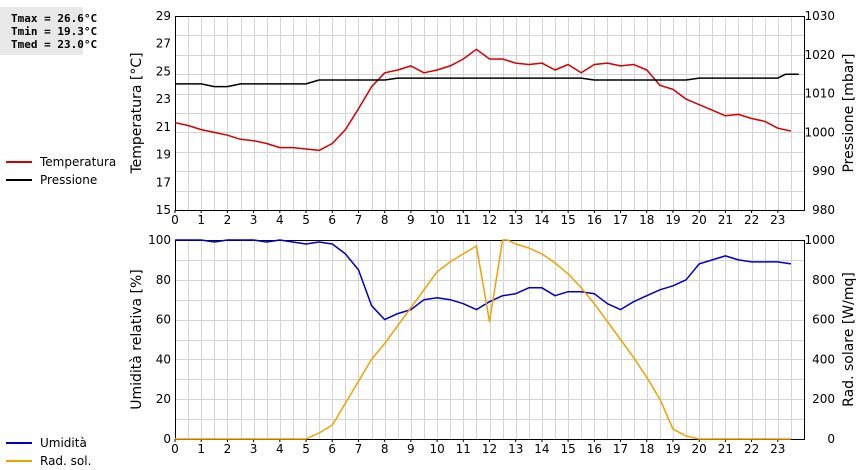 This screenshot has height=470, width=860. I want to click on y-tick-label: 60, so click(163, 320).